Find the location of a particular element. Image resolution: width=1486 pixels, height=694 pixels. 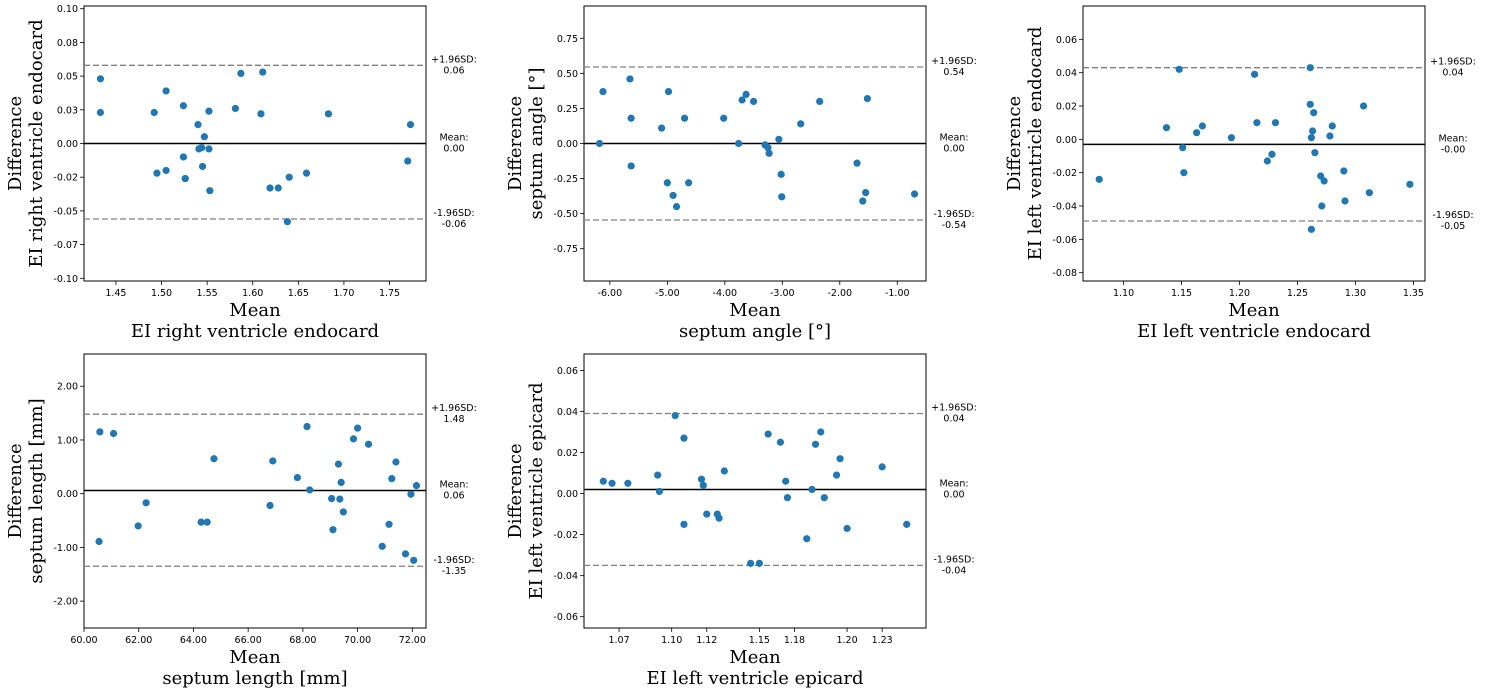

x-tick-label: 1.23 is located at coordinates (882, 640).